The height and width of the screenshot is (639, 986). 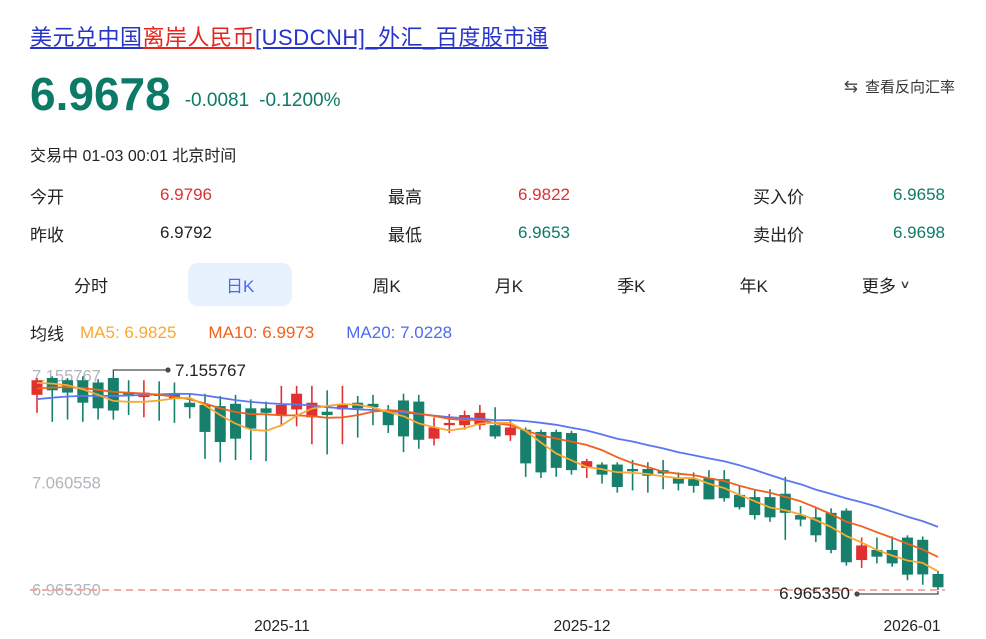 I want to click on moving-average-legend: 均线 MA5: 6.9825 MA10: 6.9973 MA20: 7.0228, so click(x=257, y=332).